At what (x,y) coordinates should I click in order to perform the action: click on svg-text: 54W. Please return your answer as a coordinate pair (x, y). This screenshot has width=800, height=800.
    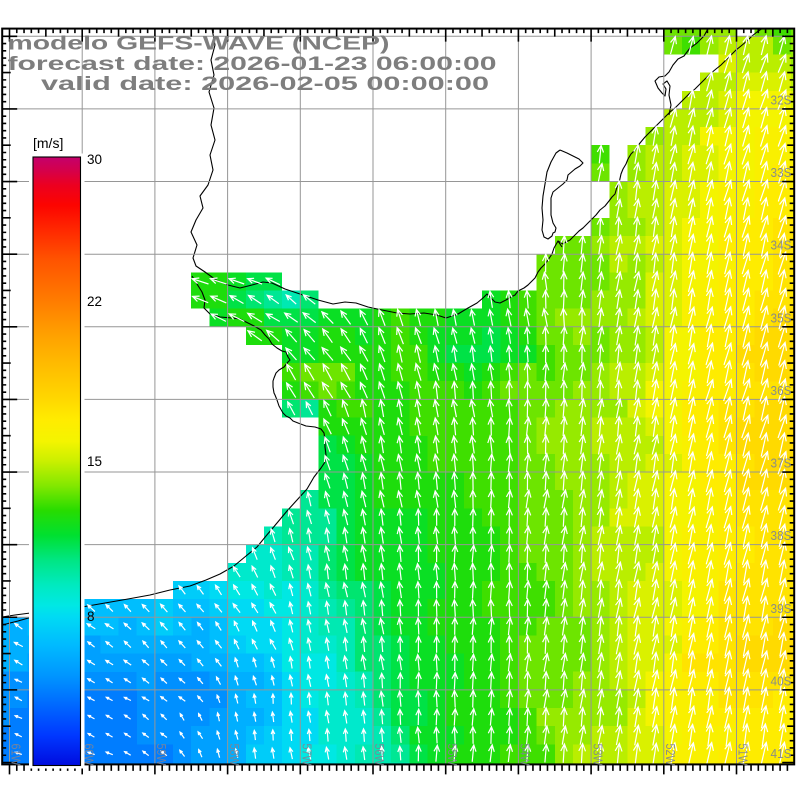
    Looking at the image, I should click on (525, 755).